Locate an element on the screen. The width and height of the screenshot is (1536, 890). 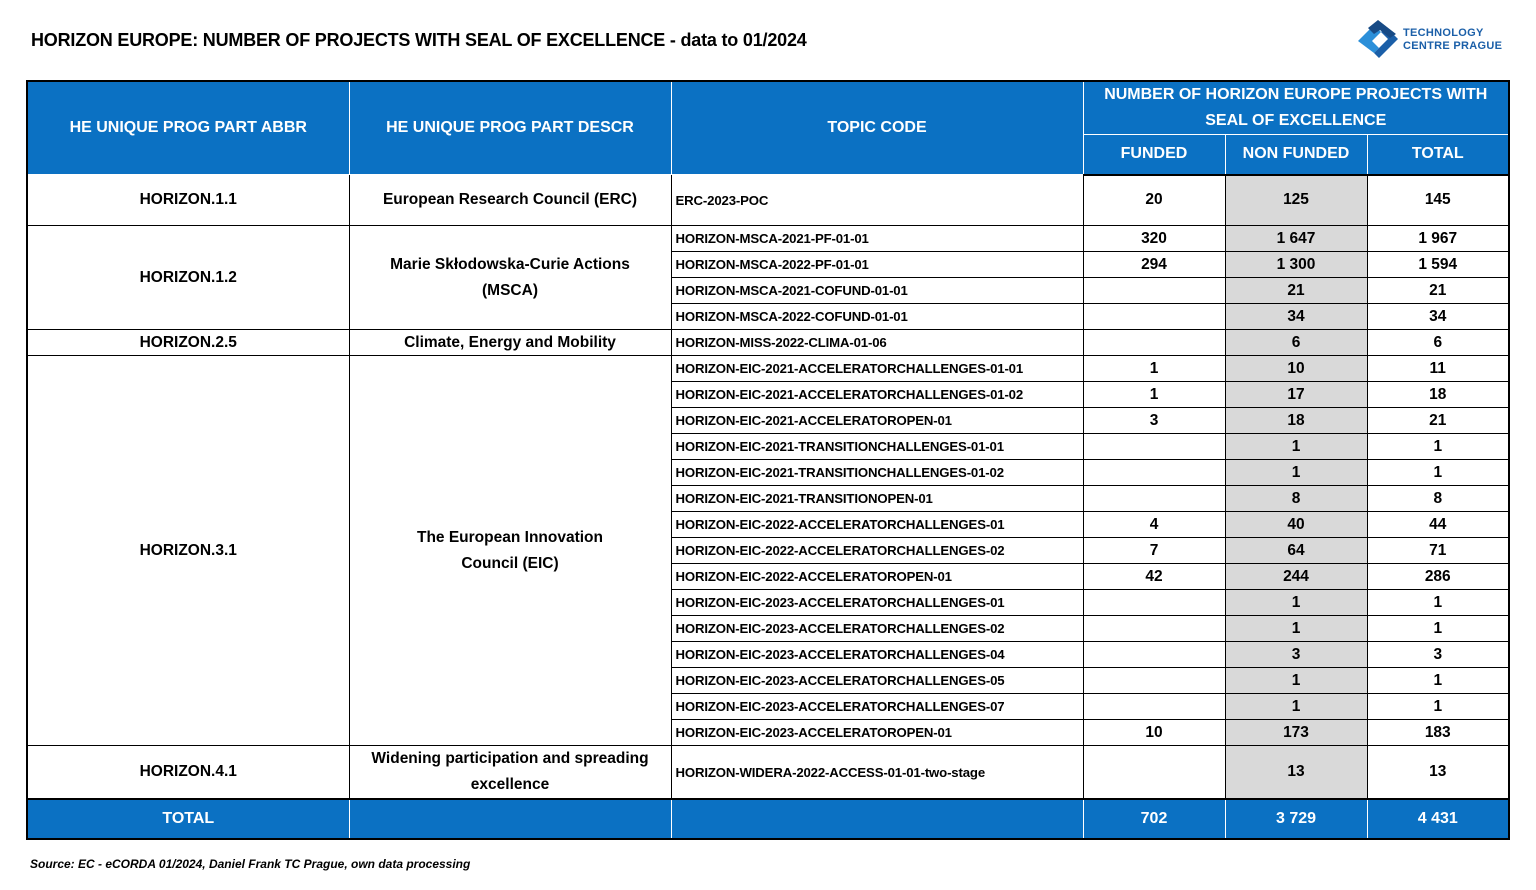
topic-code: HORIZON-EIC-2022-ACCELERATOROPEN-01 is located at coordinates (877, 576).